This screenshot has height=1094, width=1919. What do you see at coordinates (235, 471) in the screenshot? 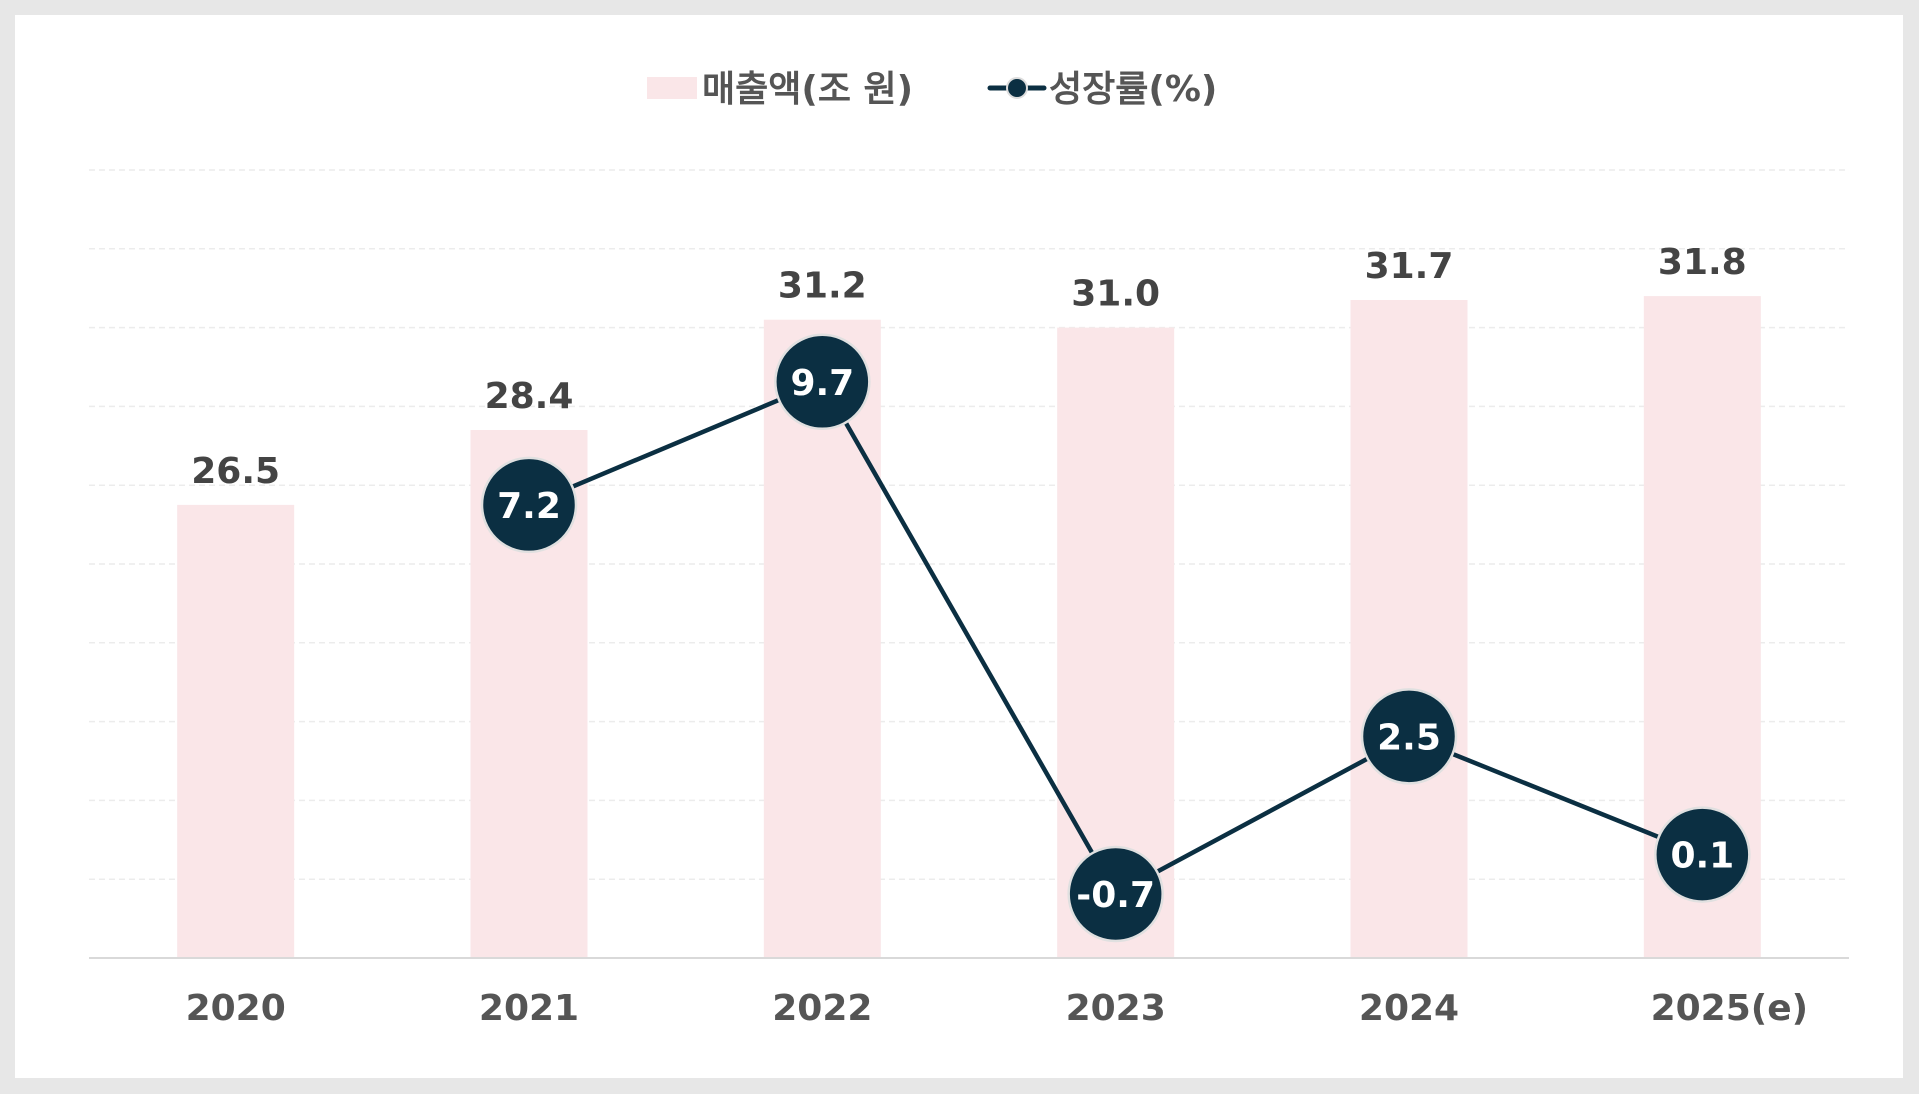
I see `bar-value-label: 26.5` at bounding box center [235, 471].